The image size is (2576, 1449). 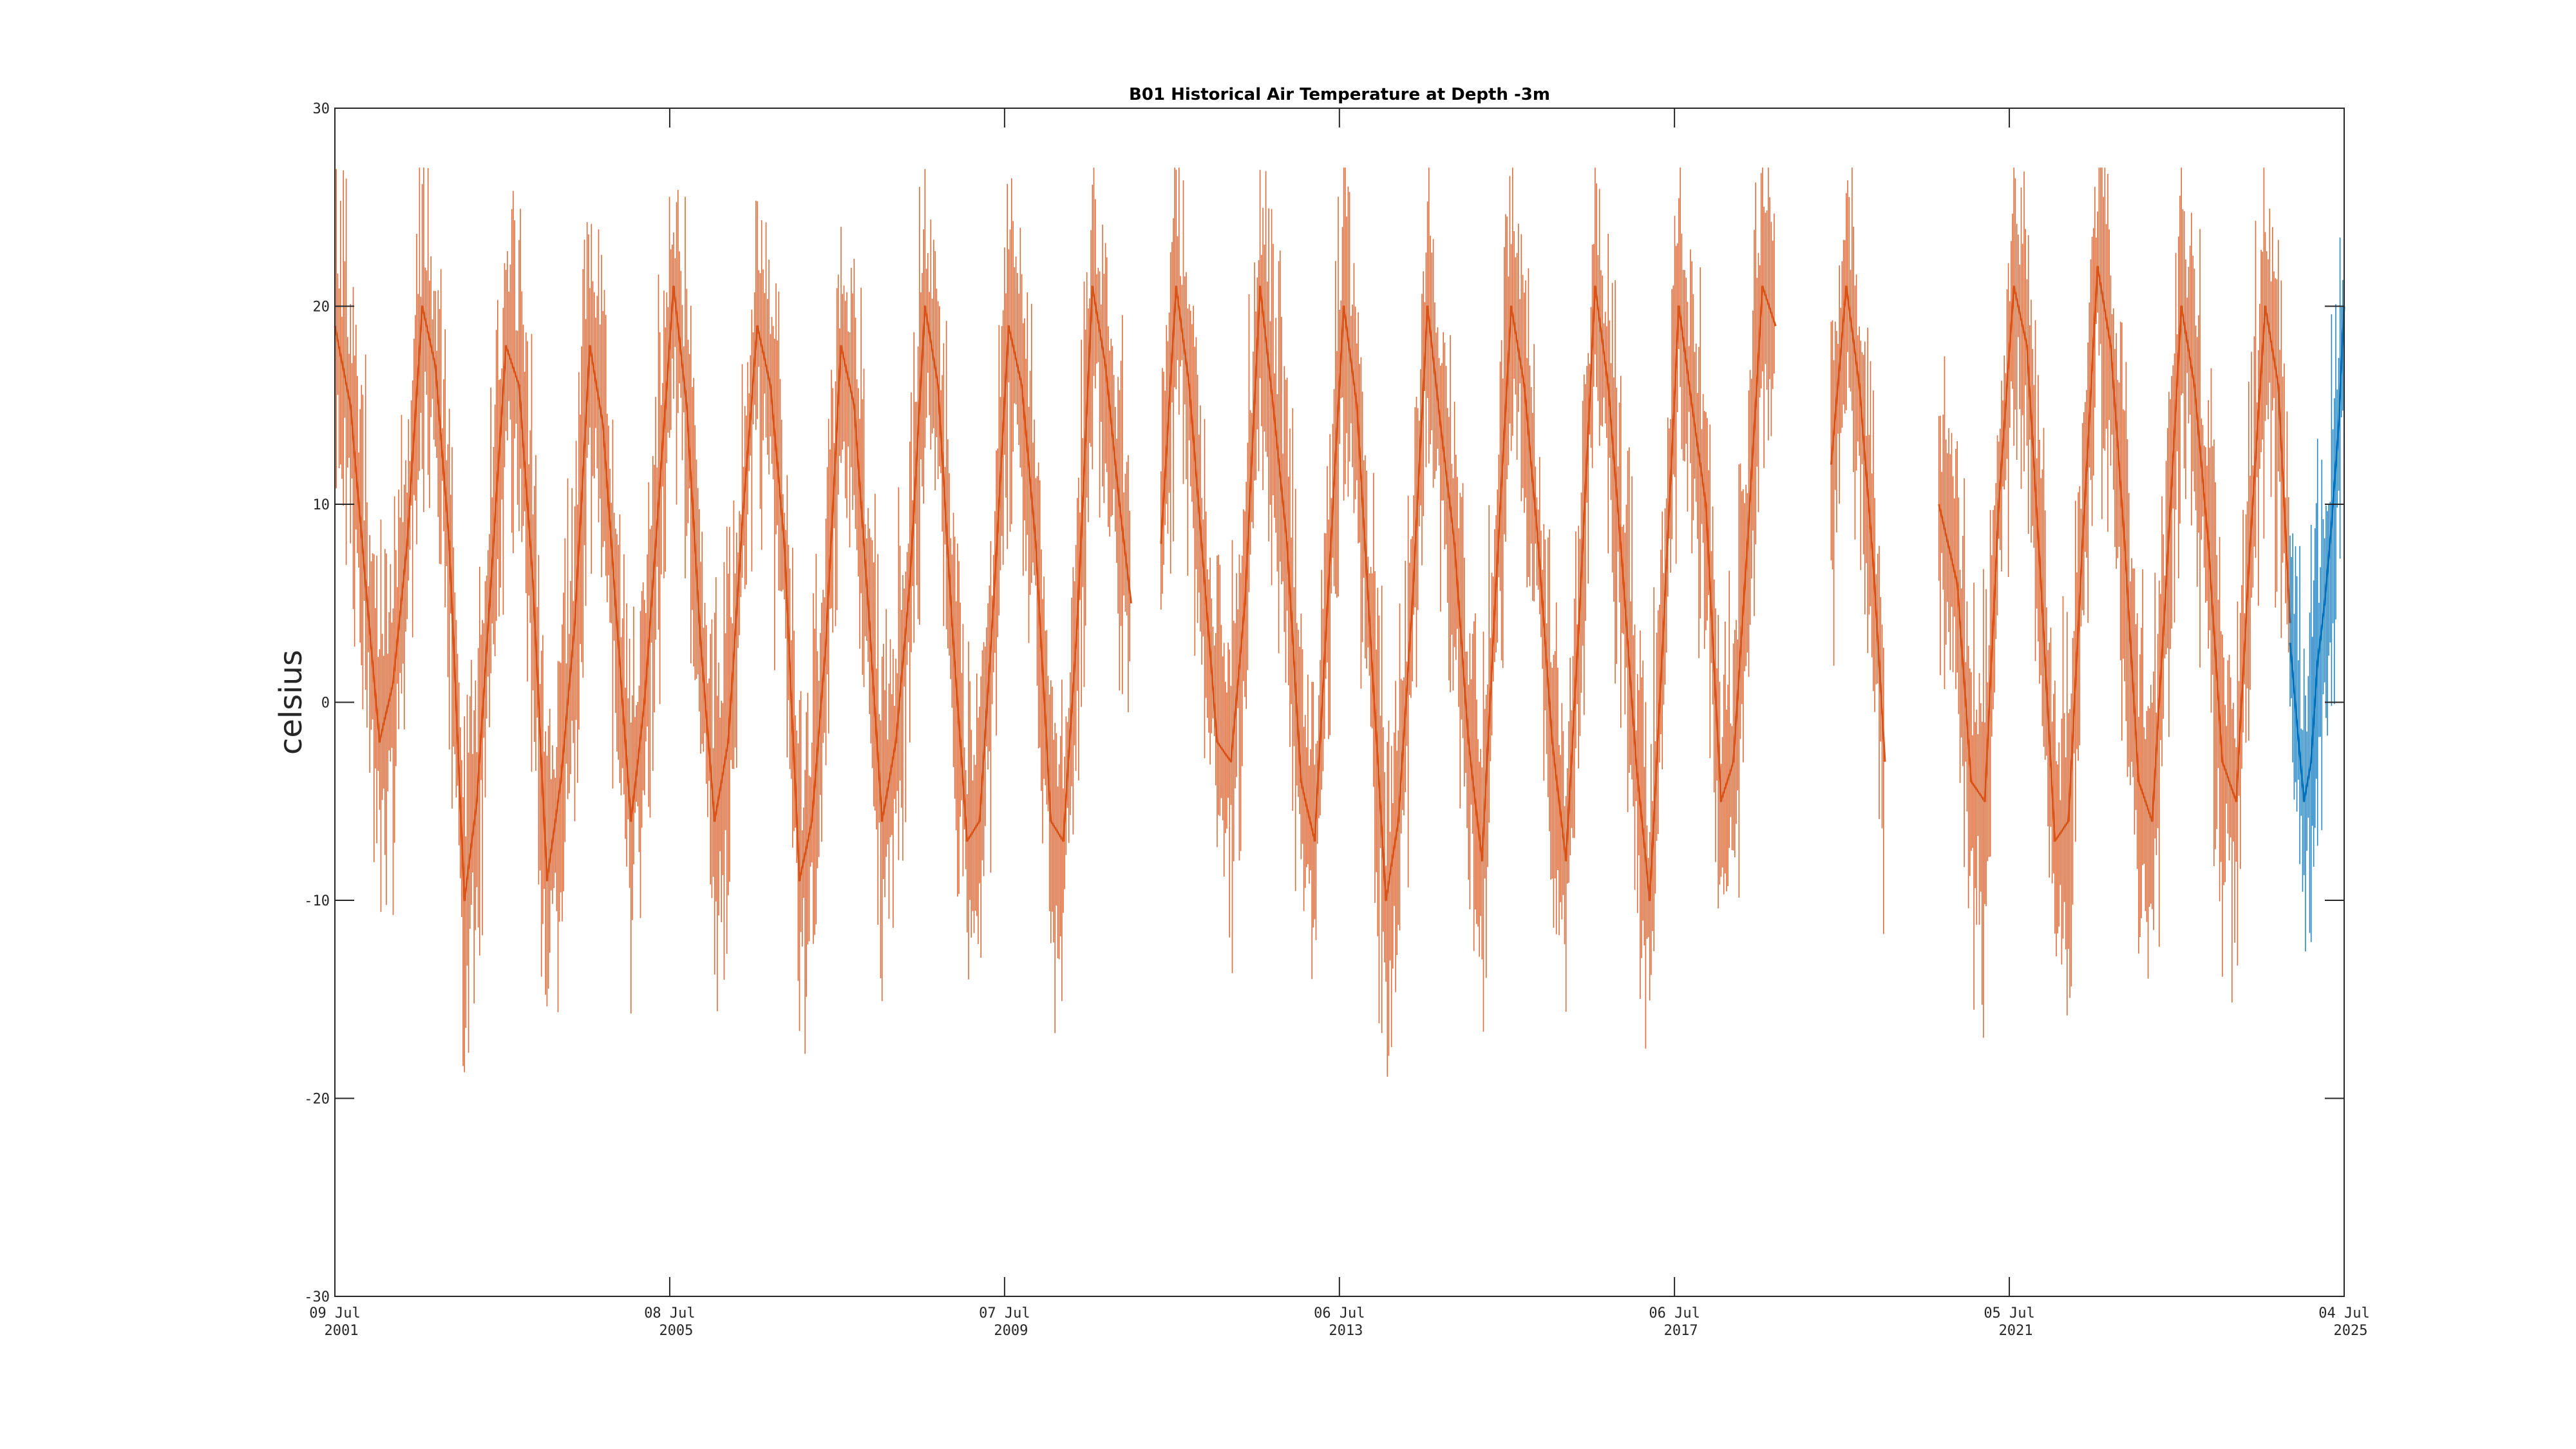 I want to click on y-tick-label: -20, so click(x=317, y=1100).